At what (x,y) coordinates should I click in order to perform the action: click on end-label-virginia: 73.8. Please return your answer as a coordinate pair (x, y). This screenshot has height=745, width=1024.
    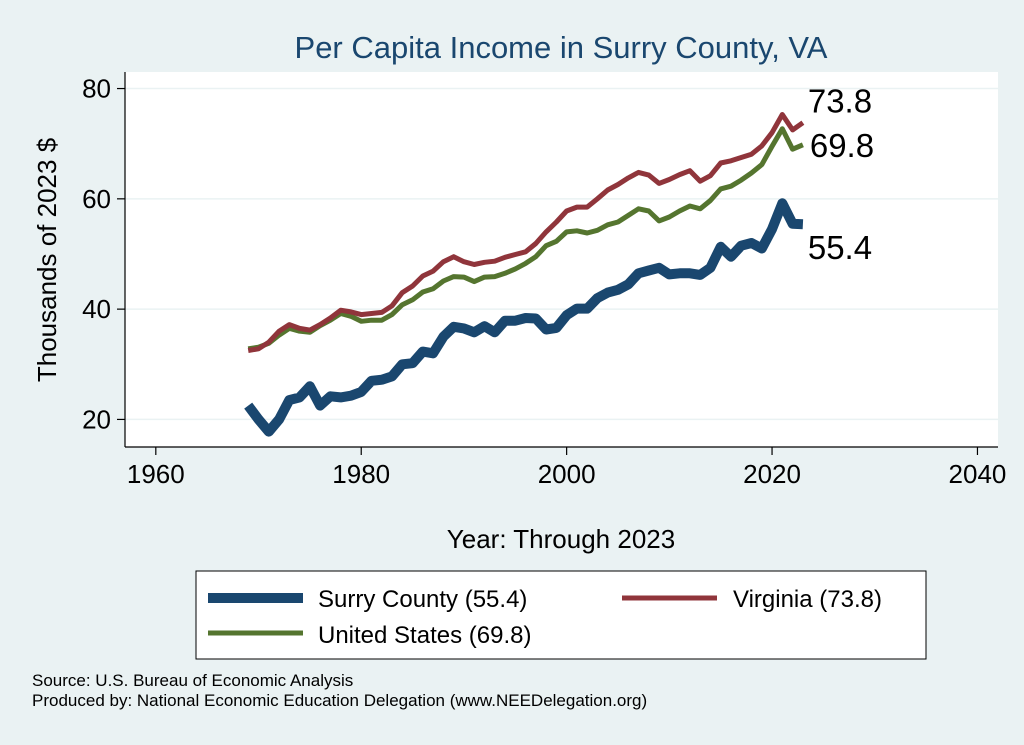
    Looking at the image, I should click on (840, 101).